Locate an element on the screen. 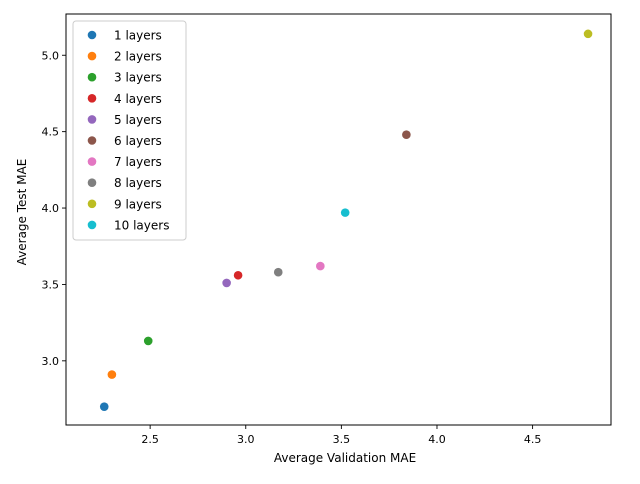  y-axis-ticks: 3.0 3.5 4.0 4.5 5.0 is located at coordinates (54, 208).